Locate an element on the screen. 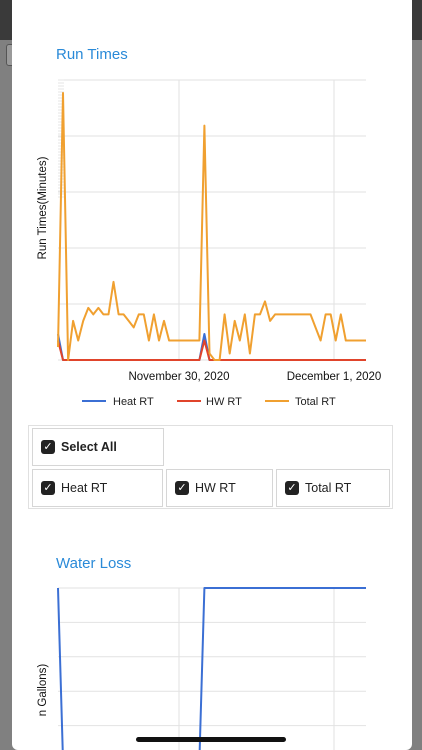  total-rt-checkbox: ✓ Total RT is located at coordinates (333, 488).